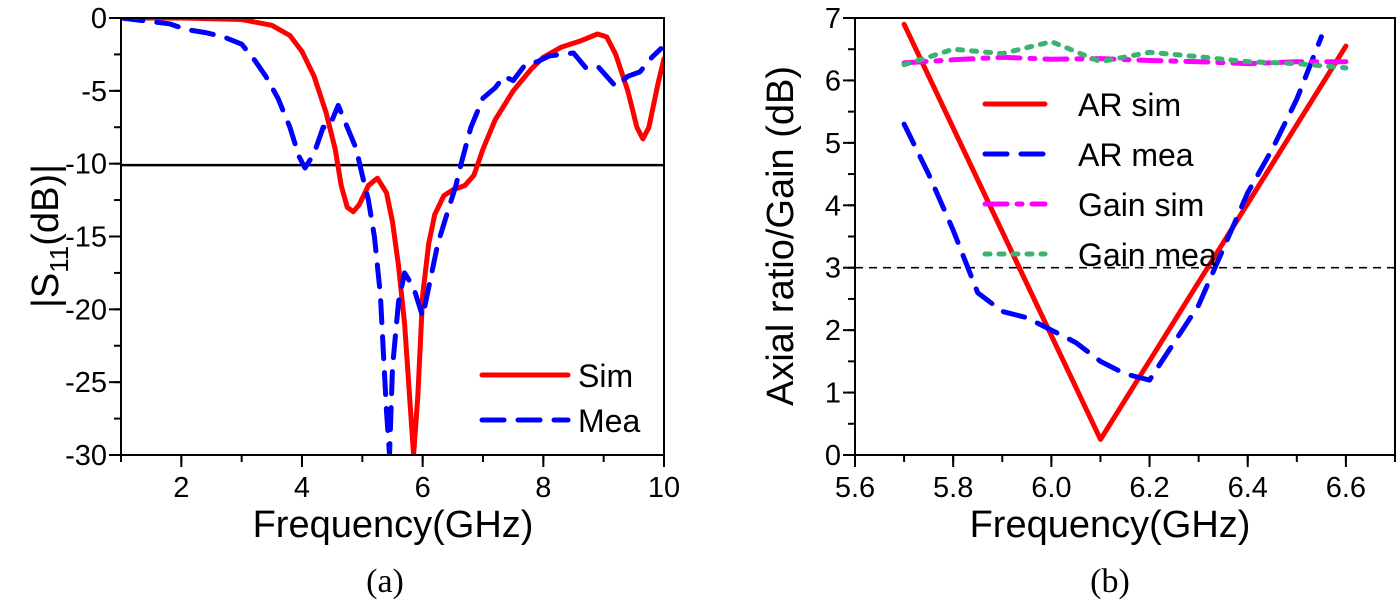 The height and width of the screenshot is (612, 1400). I want to click on legend-label: Gain mea, so click(1147, 255).